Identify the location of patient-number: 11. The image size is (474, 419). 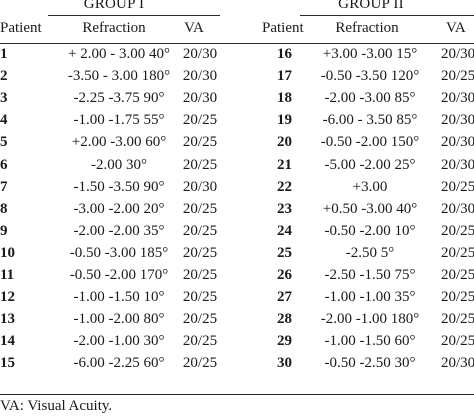
(7, 275).